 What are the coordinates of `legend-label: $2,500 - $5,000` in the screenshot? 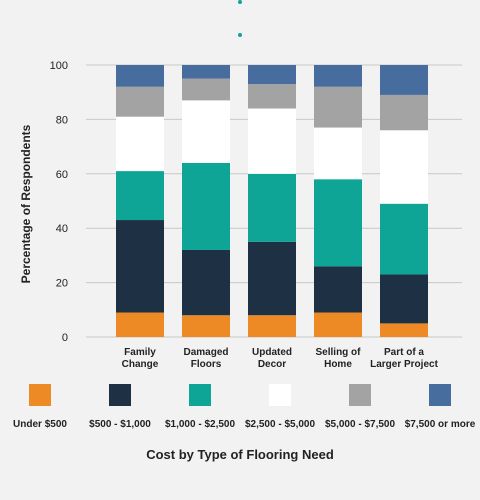 It's located at (280, 424).